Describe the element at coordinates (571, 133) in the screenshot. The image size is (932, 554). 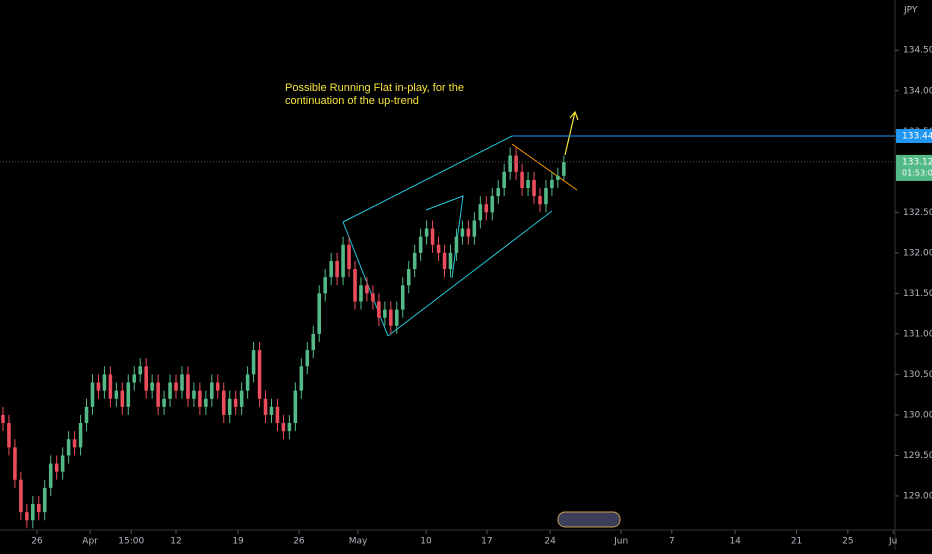
I see `arrow` at that location.